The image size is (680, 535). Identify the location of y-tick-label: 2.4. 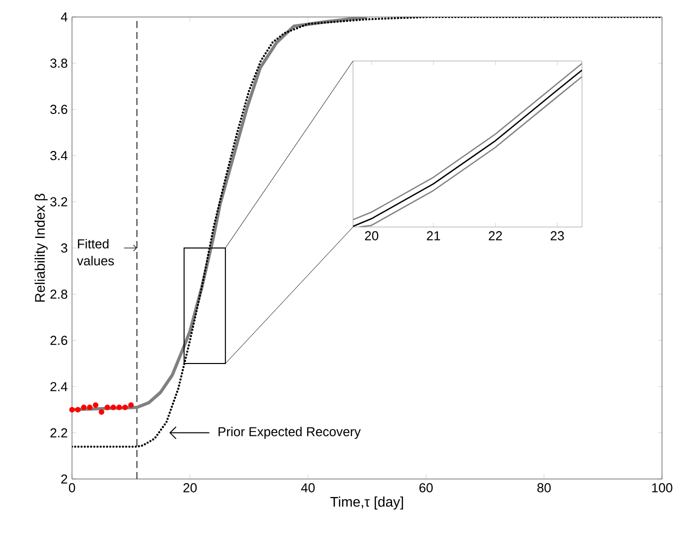
(59, 387).